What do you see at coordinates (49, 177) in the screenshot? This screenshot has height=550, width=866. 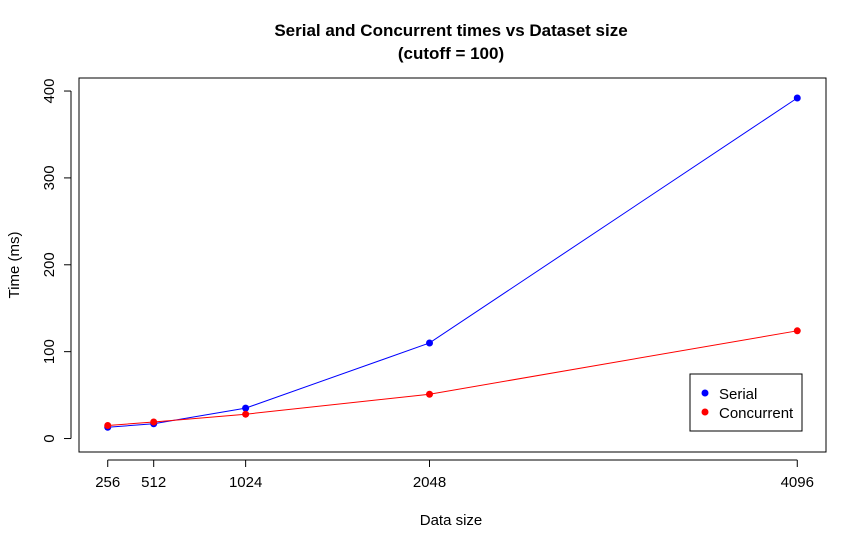 I see `y-tick-label: 300` at bounding box center [49, 177].